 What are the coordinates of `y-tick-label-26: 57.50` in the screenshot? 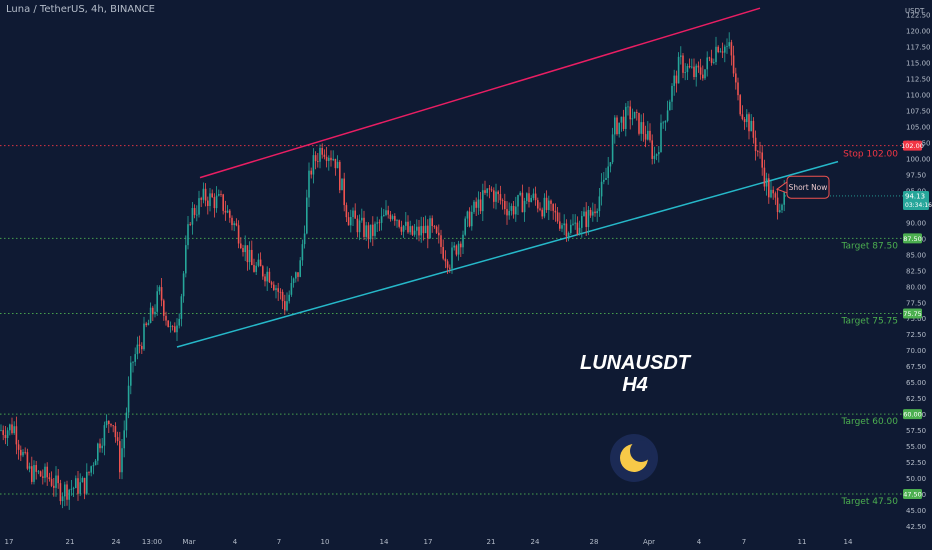 It's located at (916, 431).